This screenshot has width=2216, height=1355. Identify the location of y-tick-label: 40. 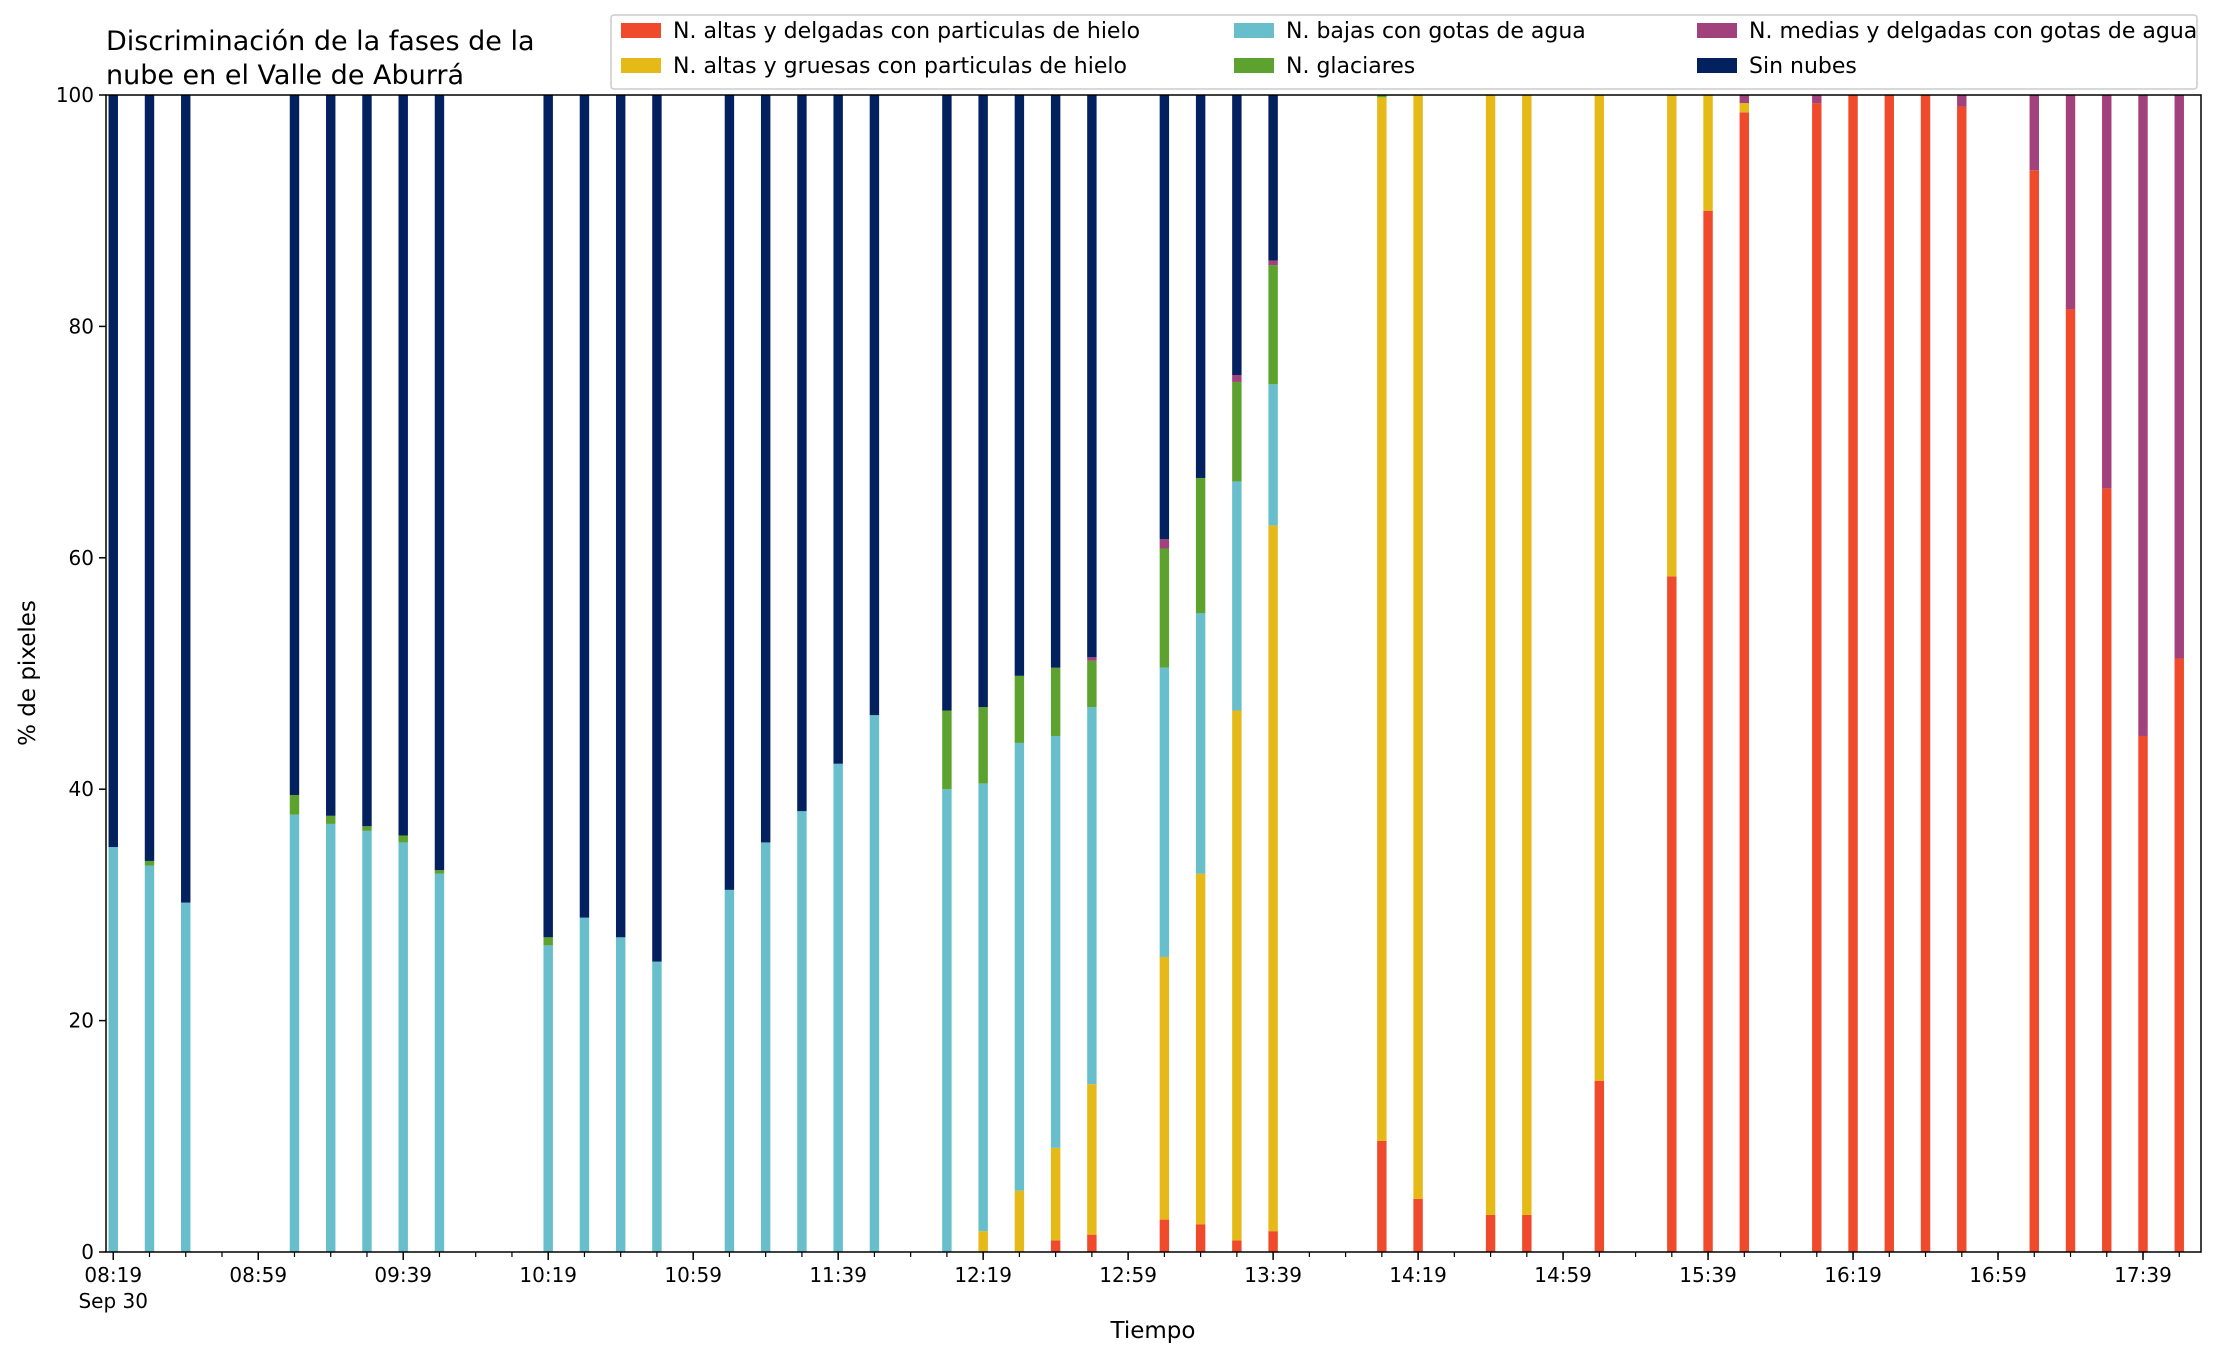
(81, 789).